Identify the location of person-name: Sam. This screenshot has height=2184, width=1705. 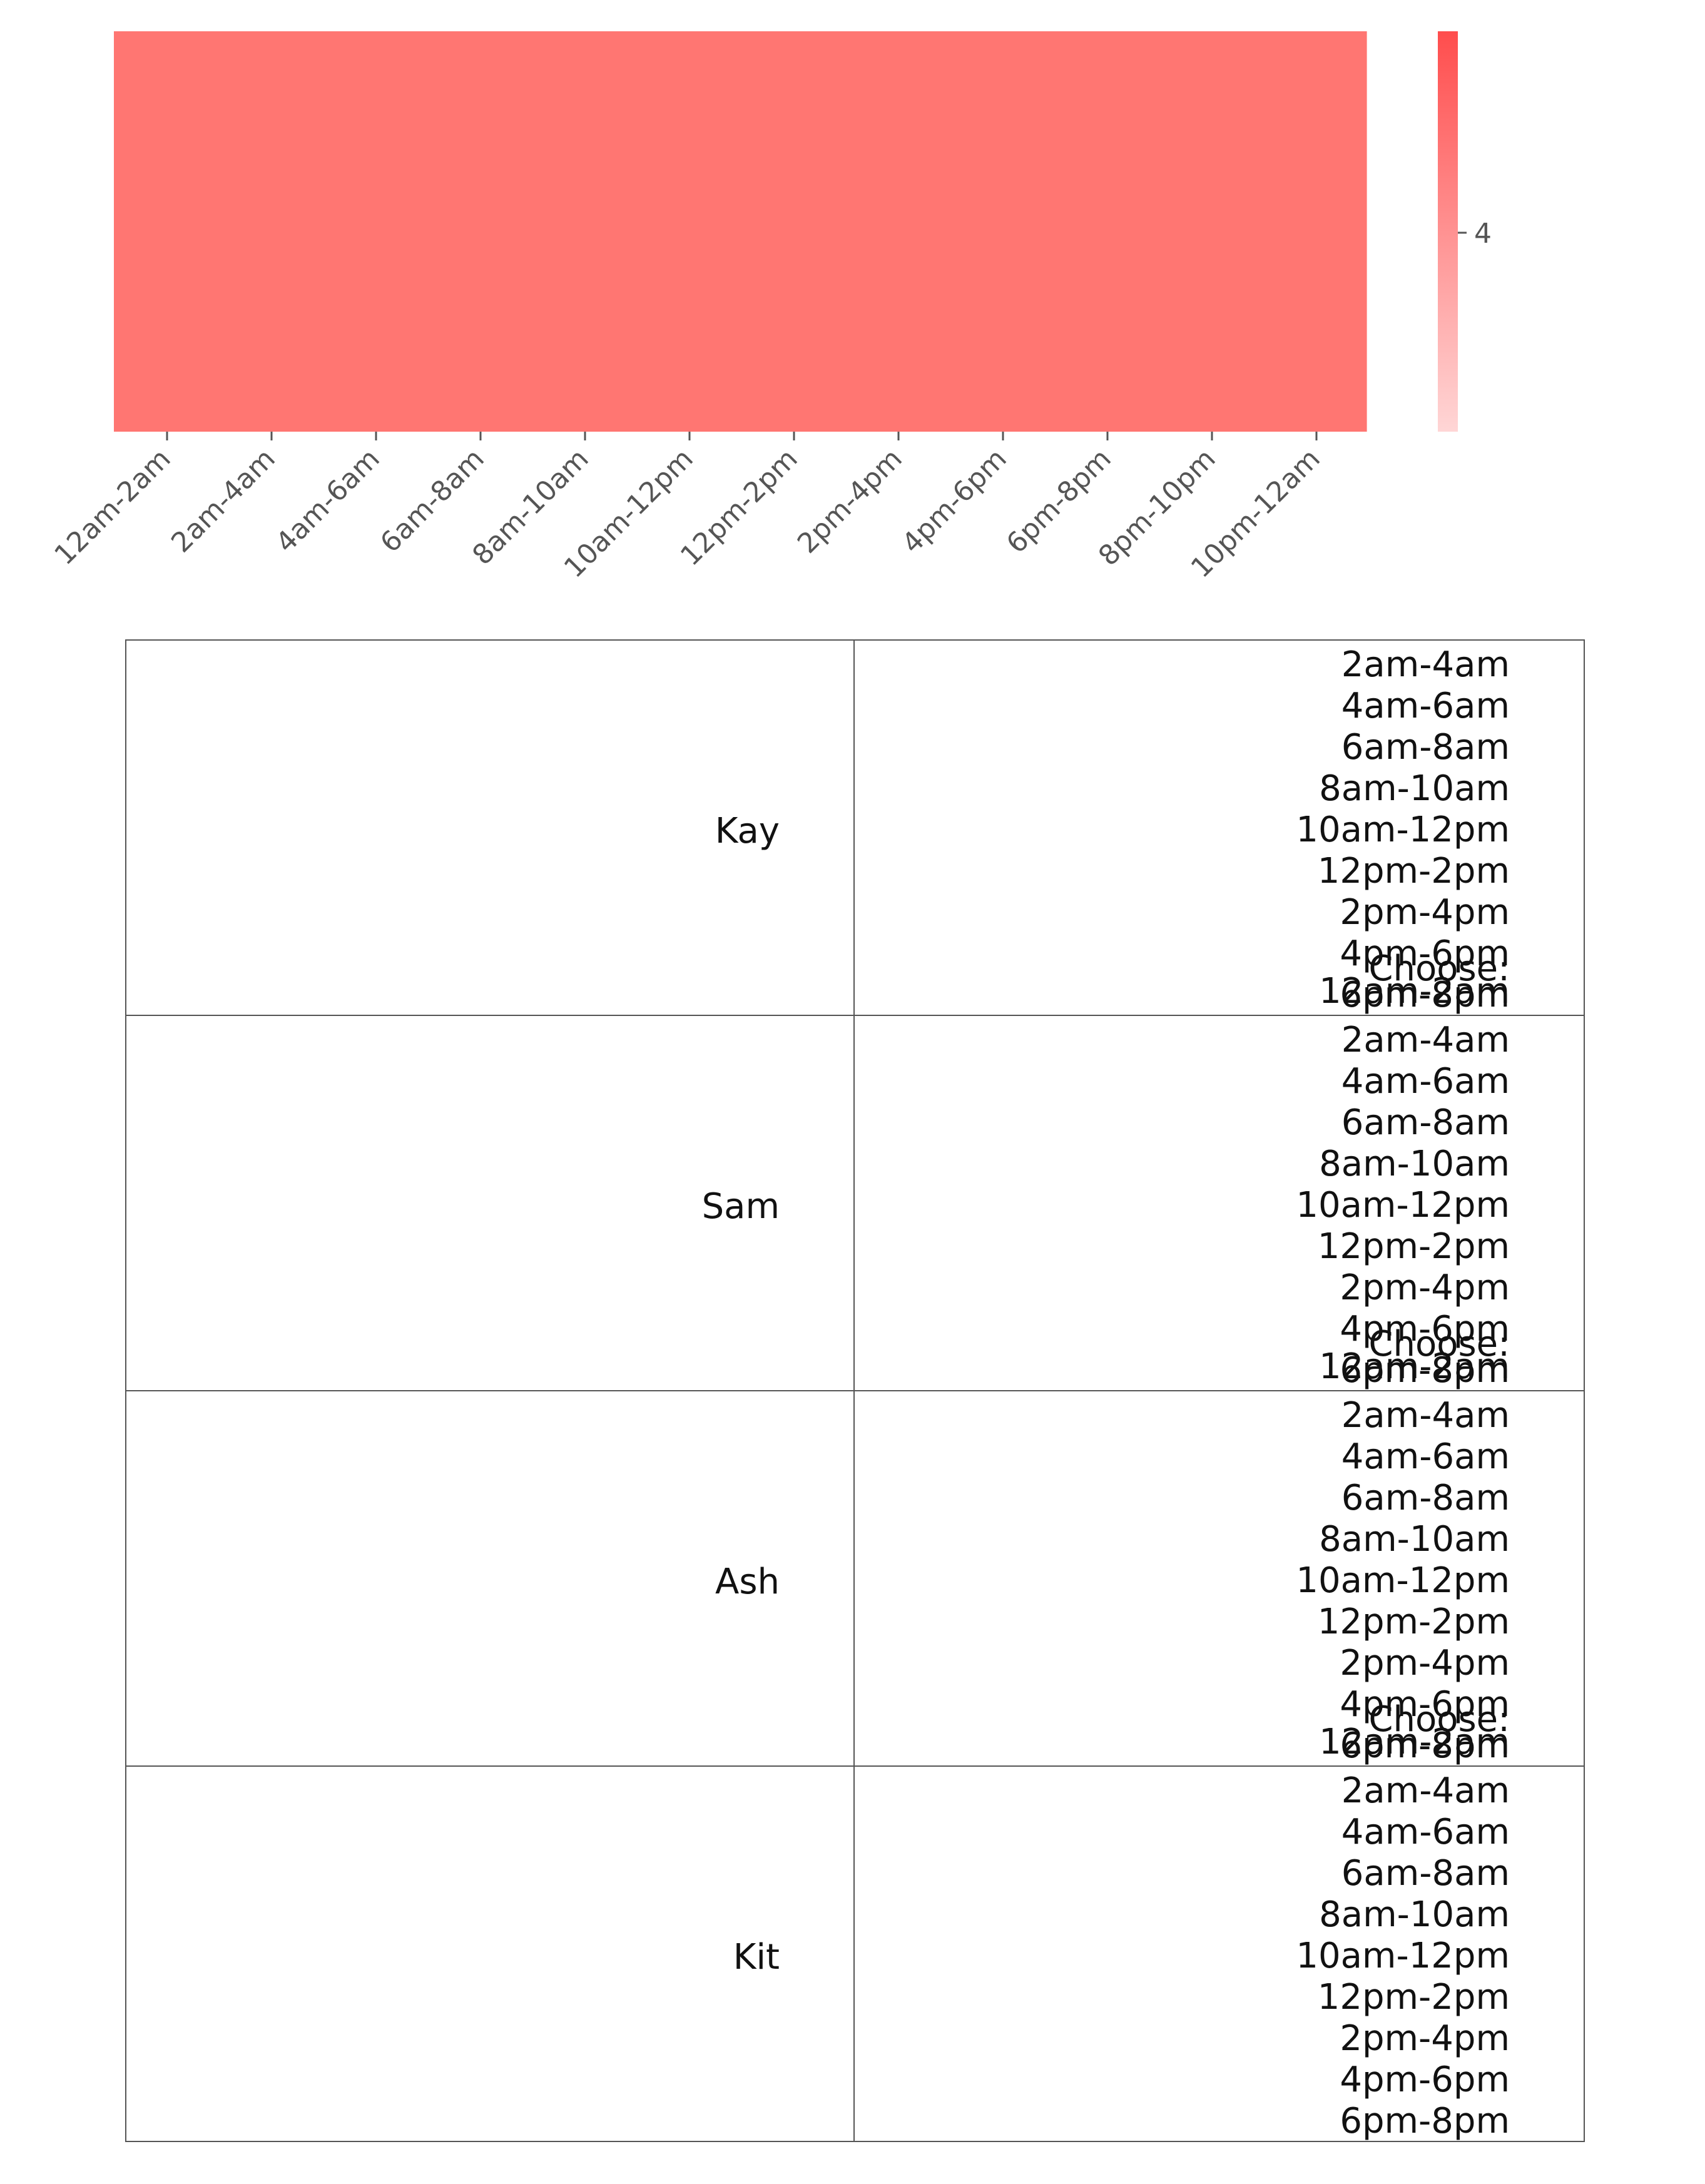
(740, 1207).